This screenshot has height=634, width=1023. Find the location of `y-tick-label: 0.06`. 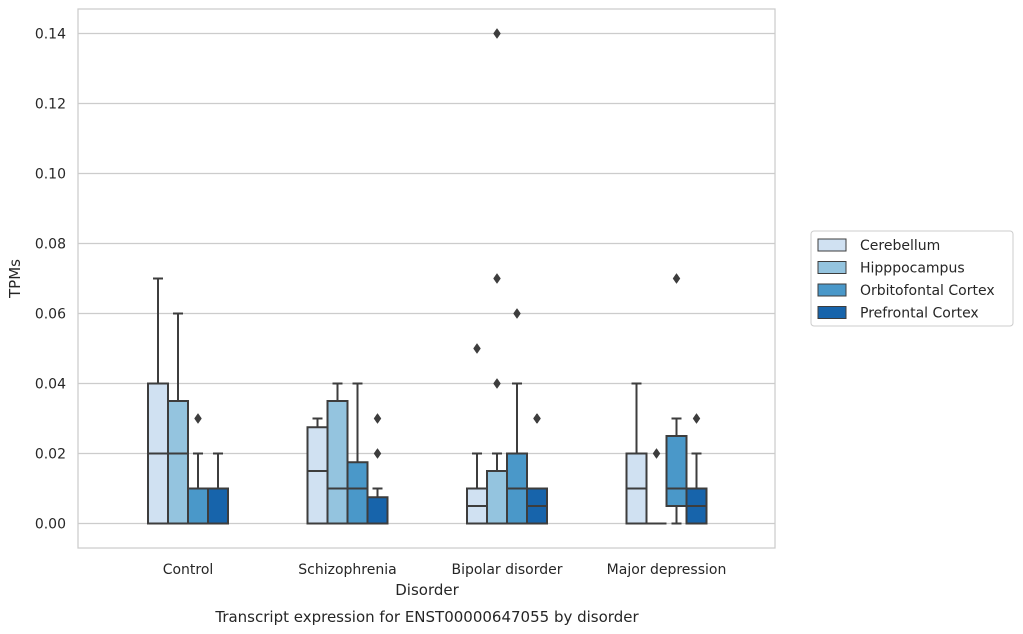

y-tick-label: 0.06 is located at coordinates (50, 315).